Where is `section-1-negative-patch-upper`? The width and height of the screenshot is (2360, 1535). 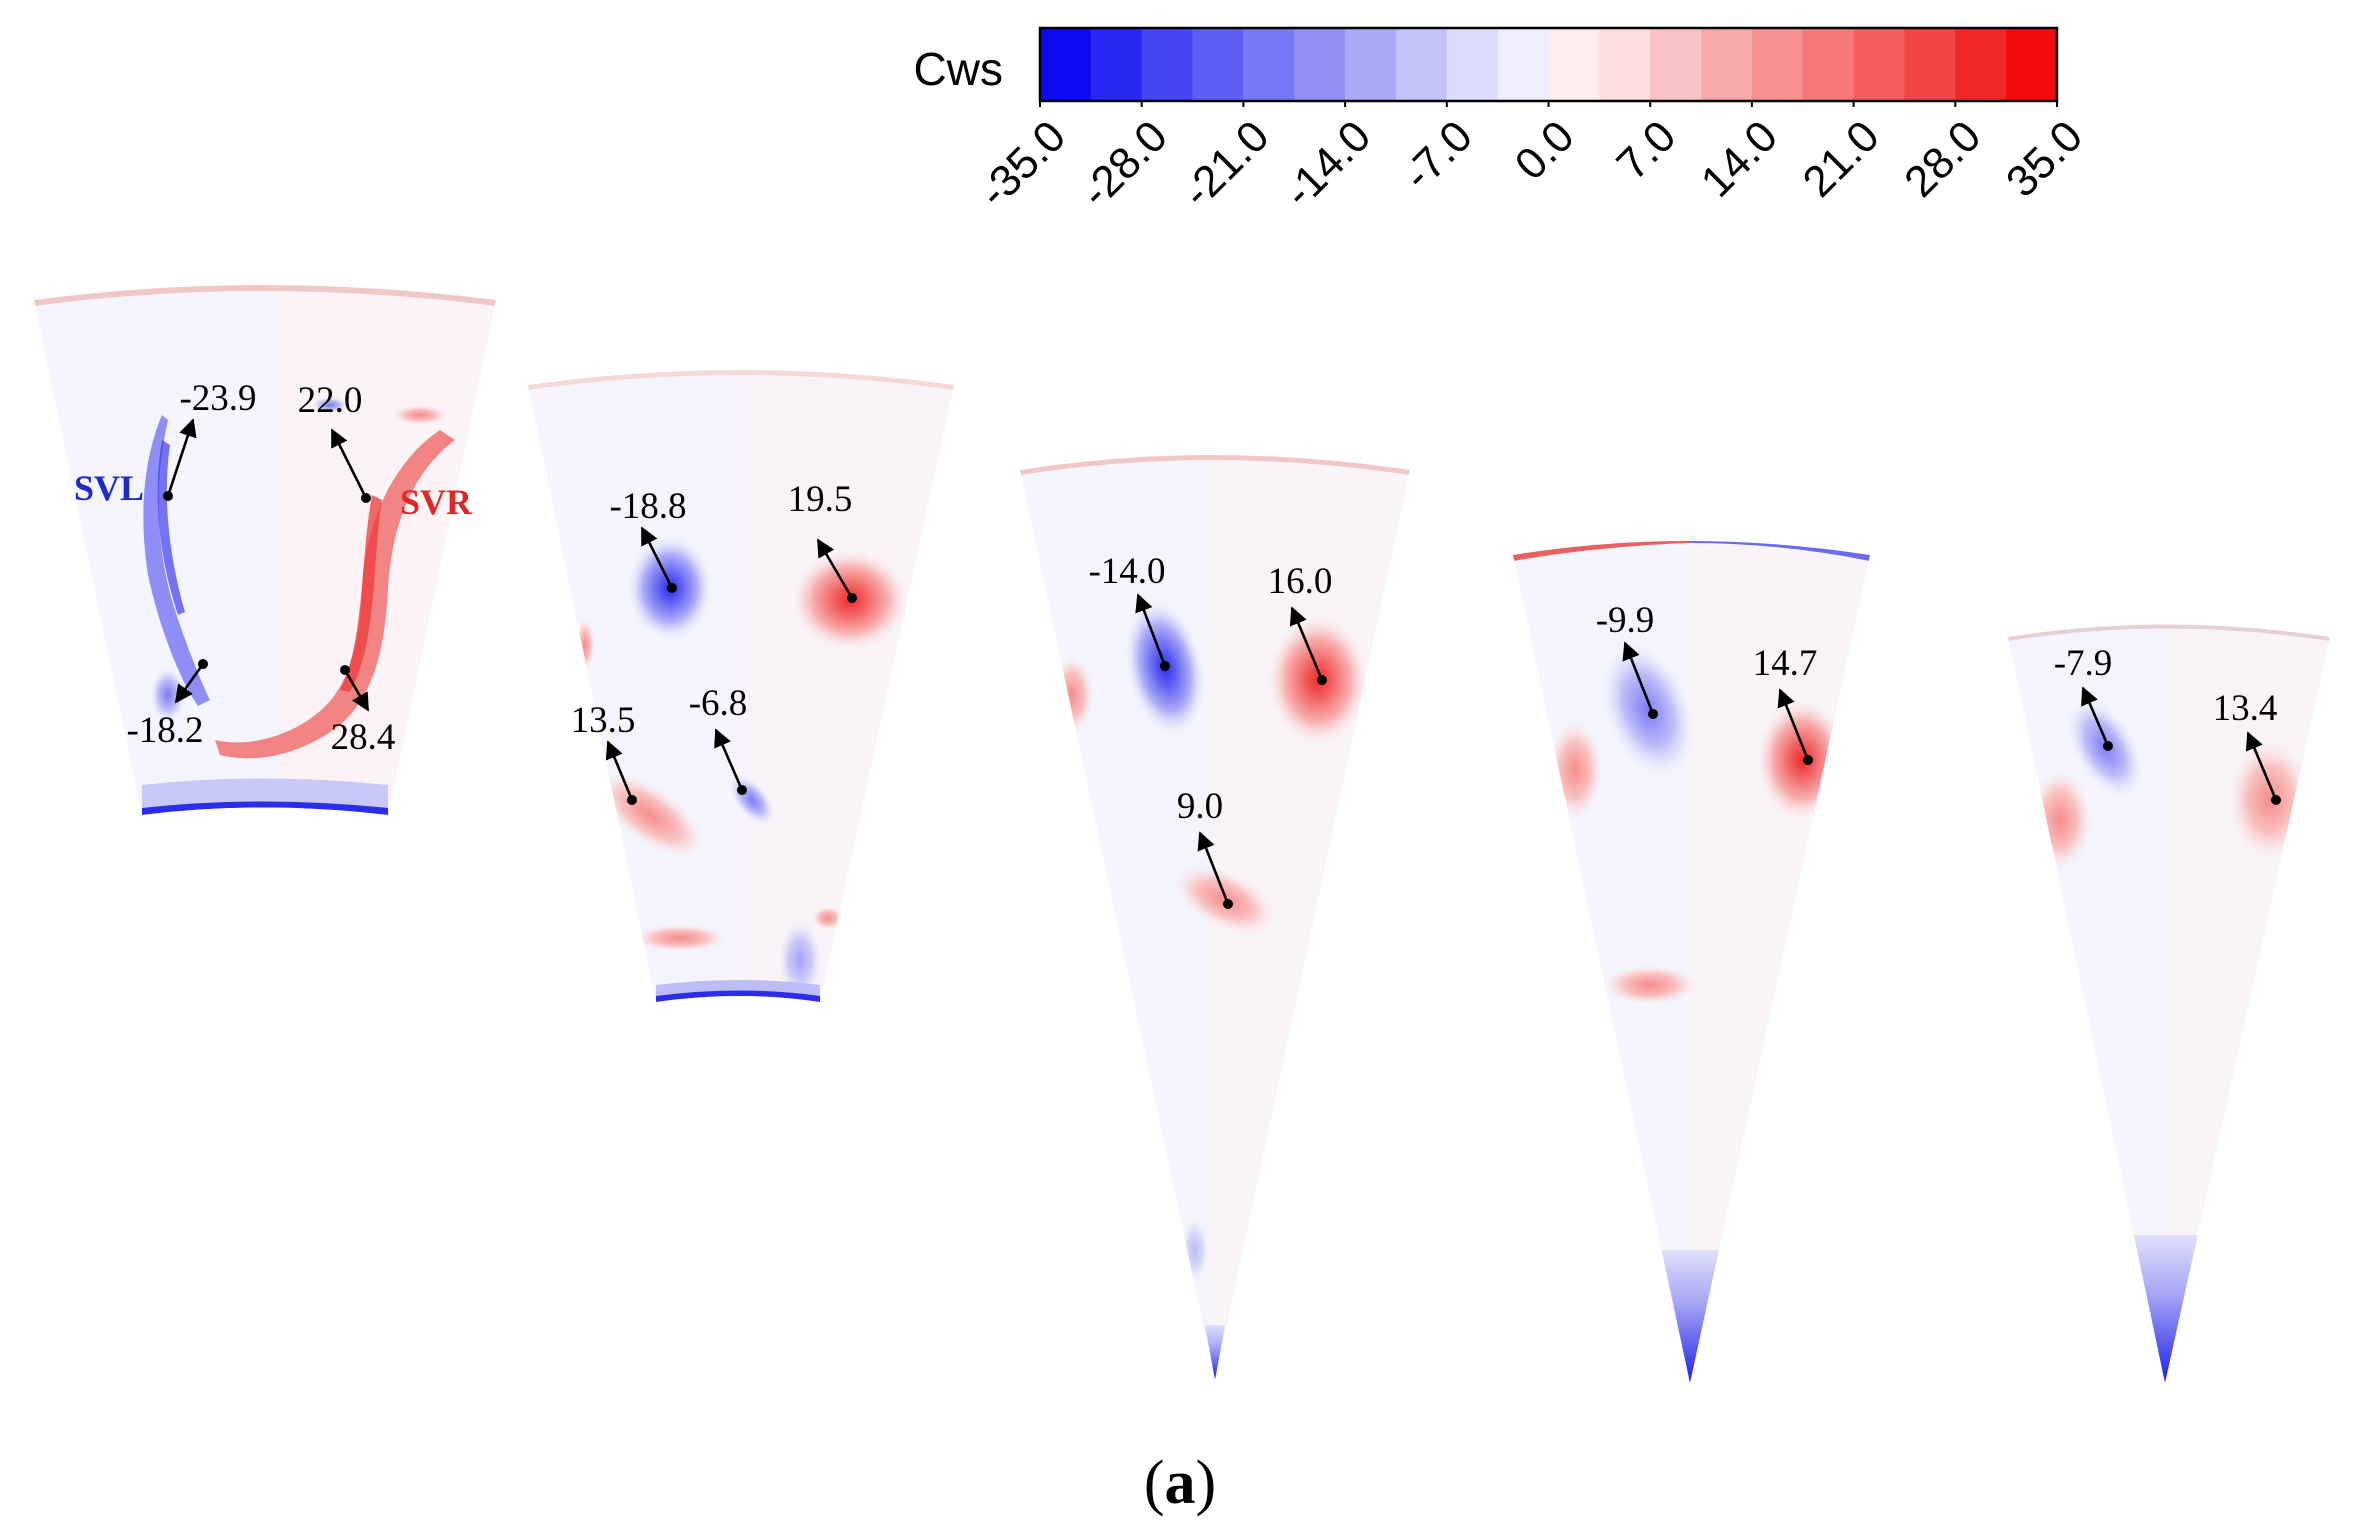 section-1-negative-patch-upper is located at coordinates (330, 405).